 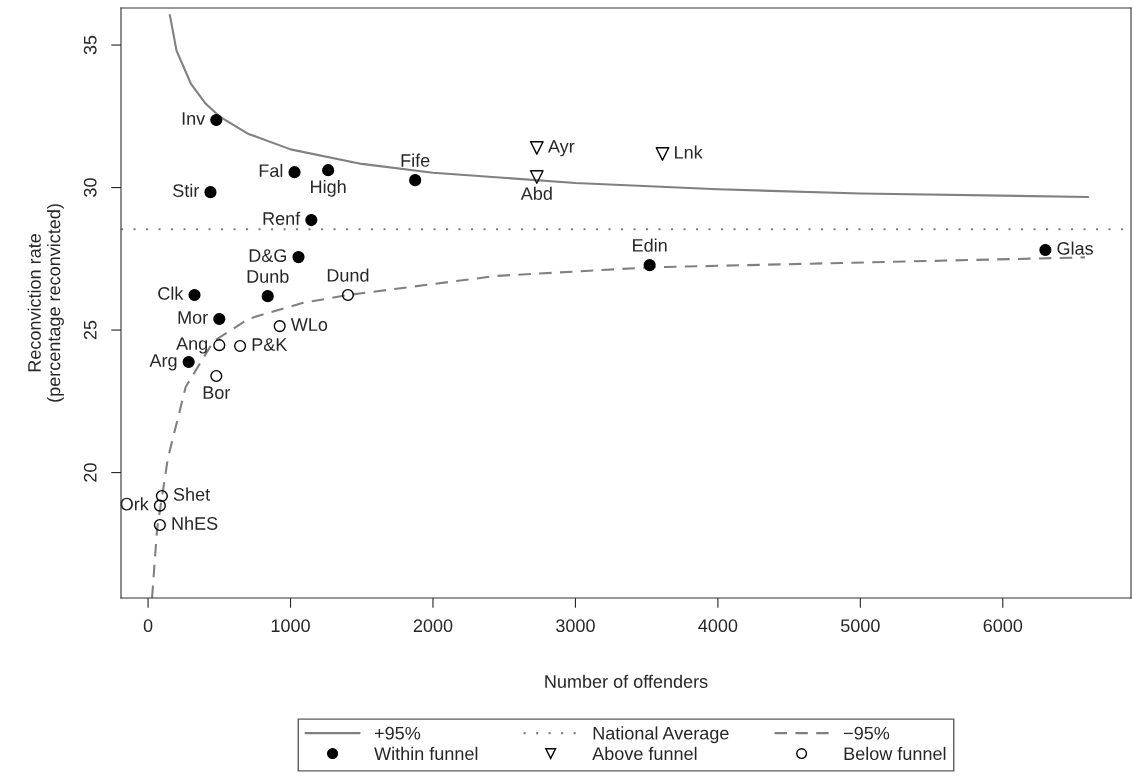 I want to click on annotation: Lnk, so click(x=689, y=152).